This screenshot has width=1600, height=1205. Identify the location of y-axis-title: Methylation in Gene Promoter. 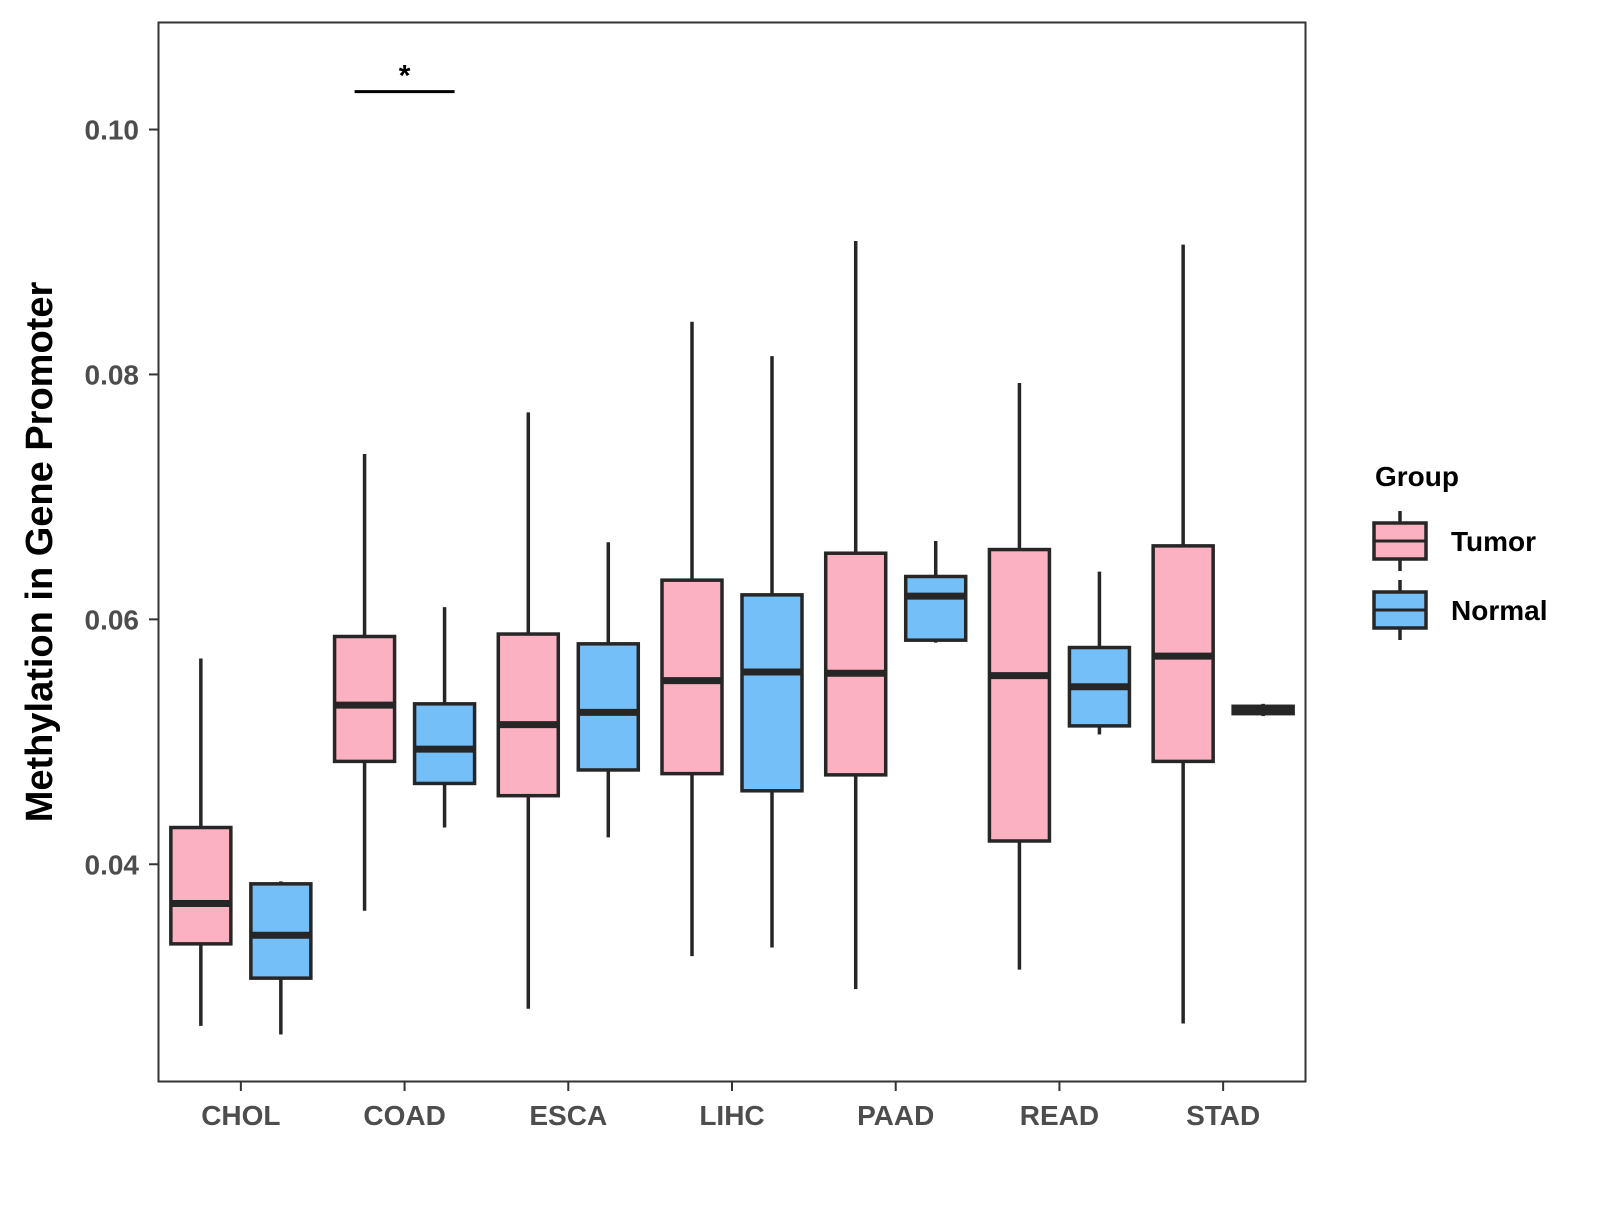
(40, 552).